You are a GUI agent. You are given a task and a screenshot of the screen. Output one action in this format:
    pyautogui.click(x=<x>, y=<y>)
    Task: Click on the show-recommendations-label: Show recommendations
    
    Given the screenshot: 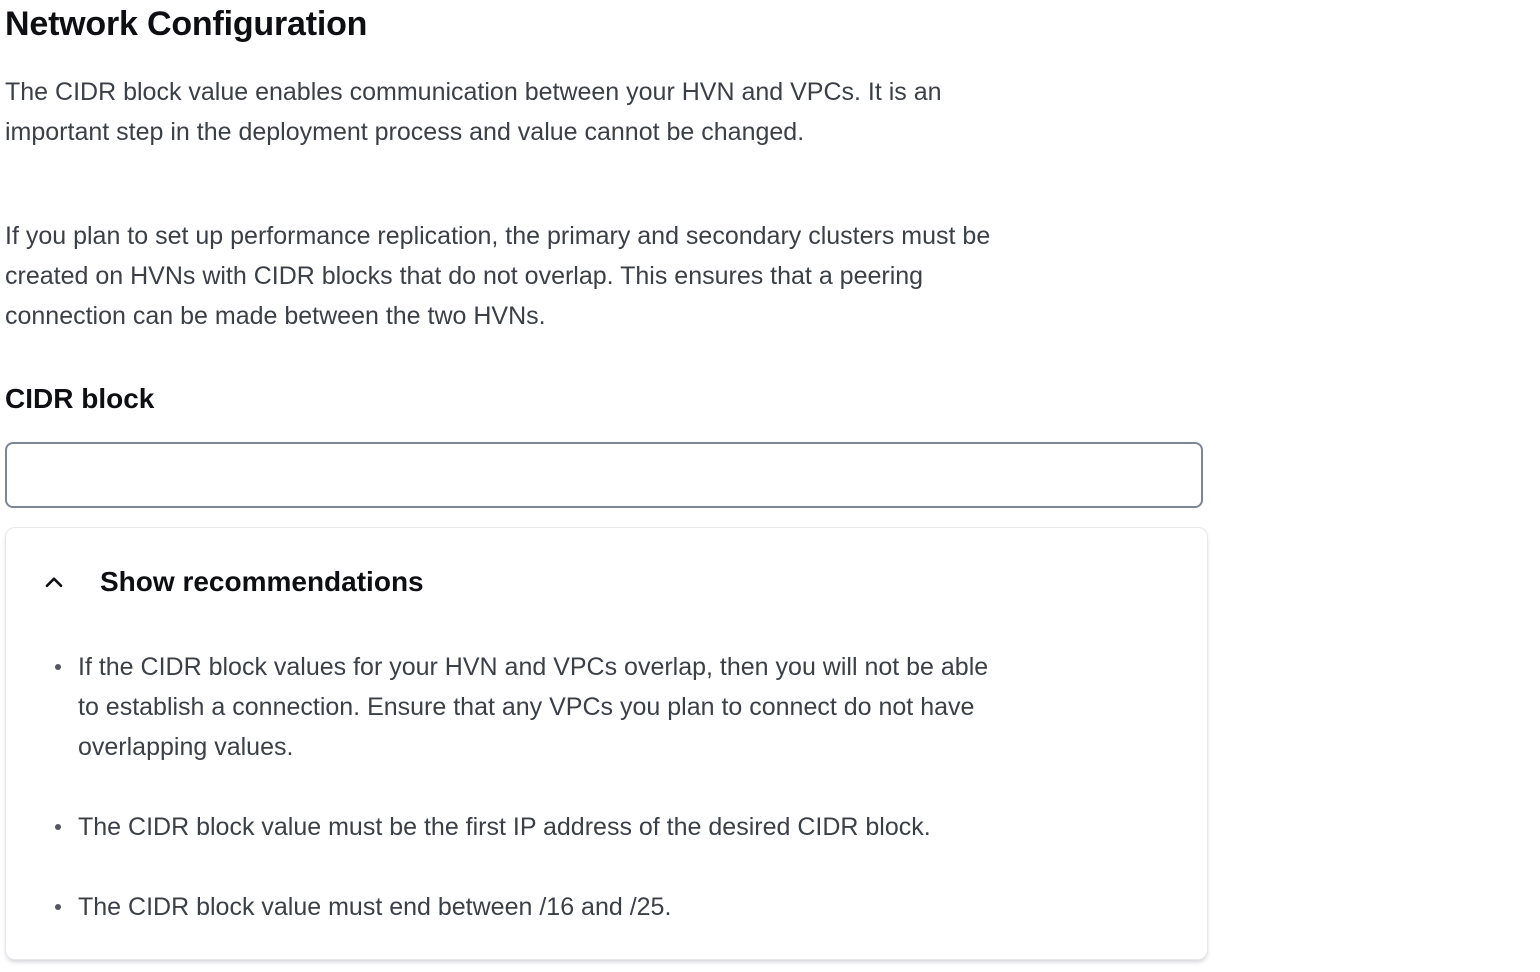 What is the action you would take?
    pyautogui.click(x=262, y=581)
    